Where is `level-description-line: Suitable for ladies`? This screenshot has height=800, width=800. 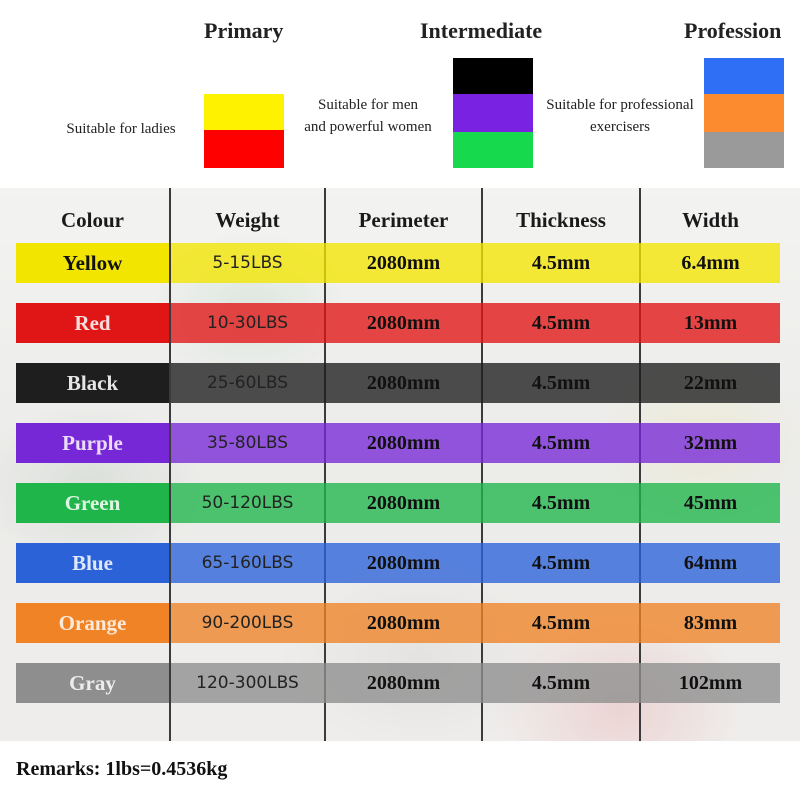
level-description-line: Suitable for ladies is located at coordinates (121, 129).